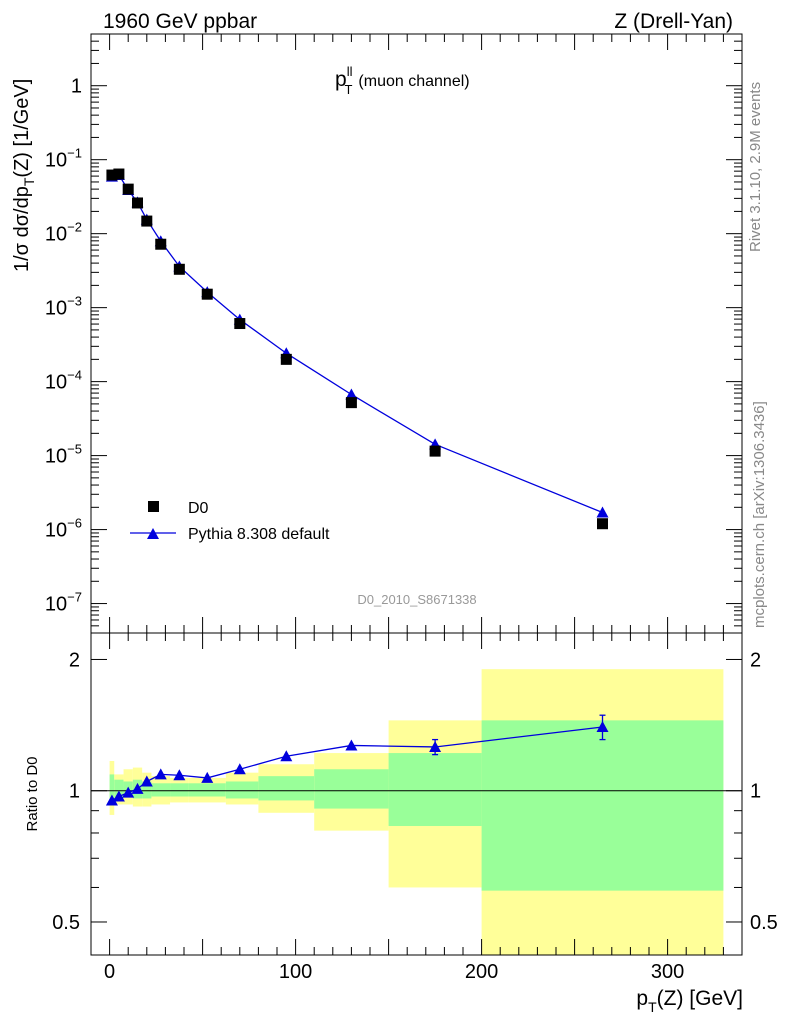  I want to click on title-channel: (muon channel), so click(413, 81).